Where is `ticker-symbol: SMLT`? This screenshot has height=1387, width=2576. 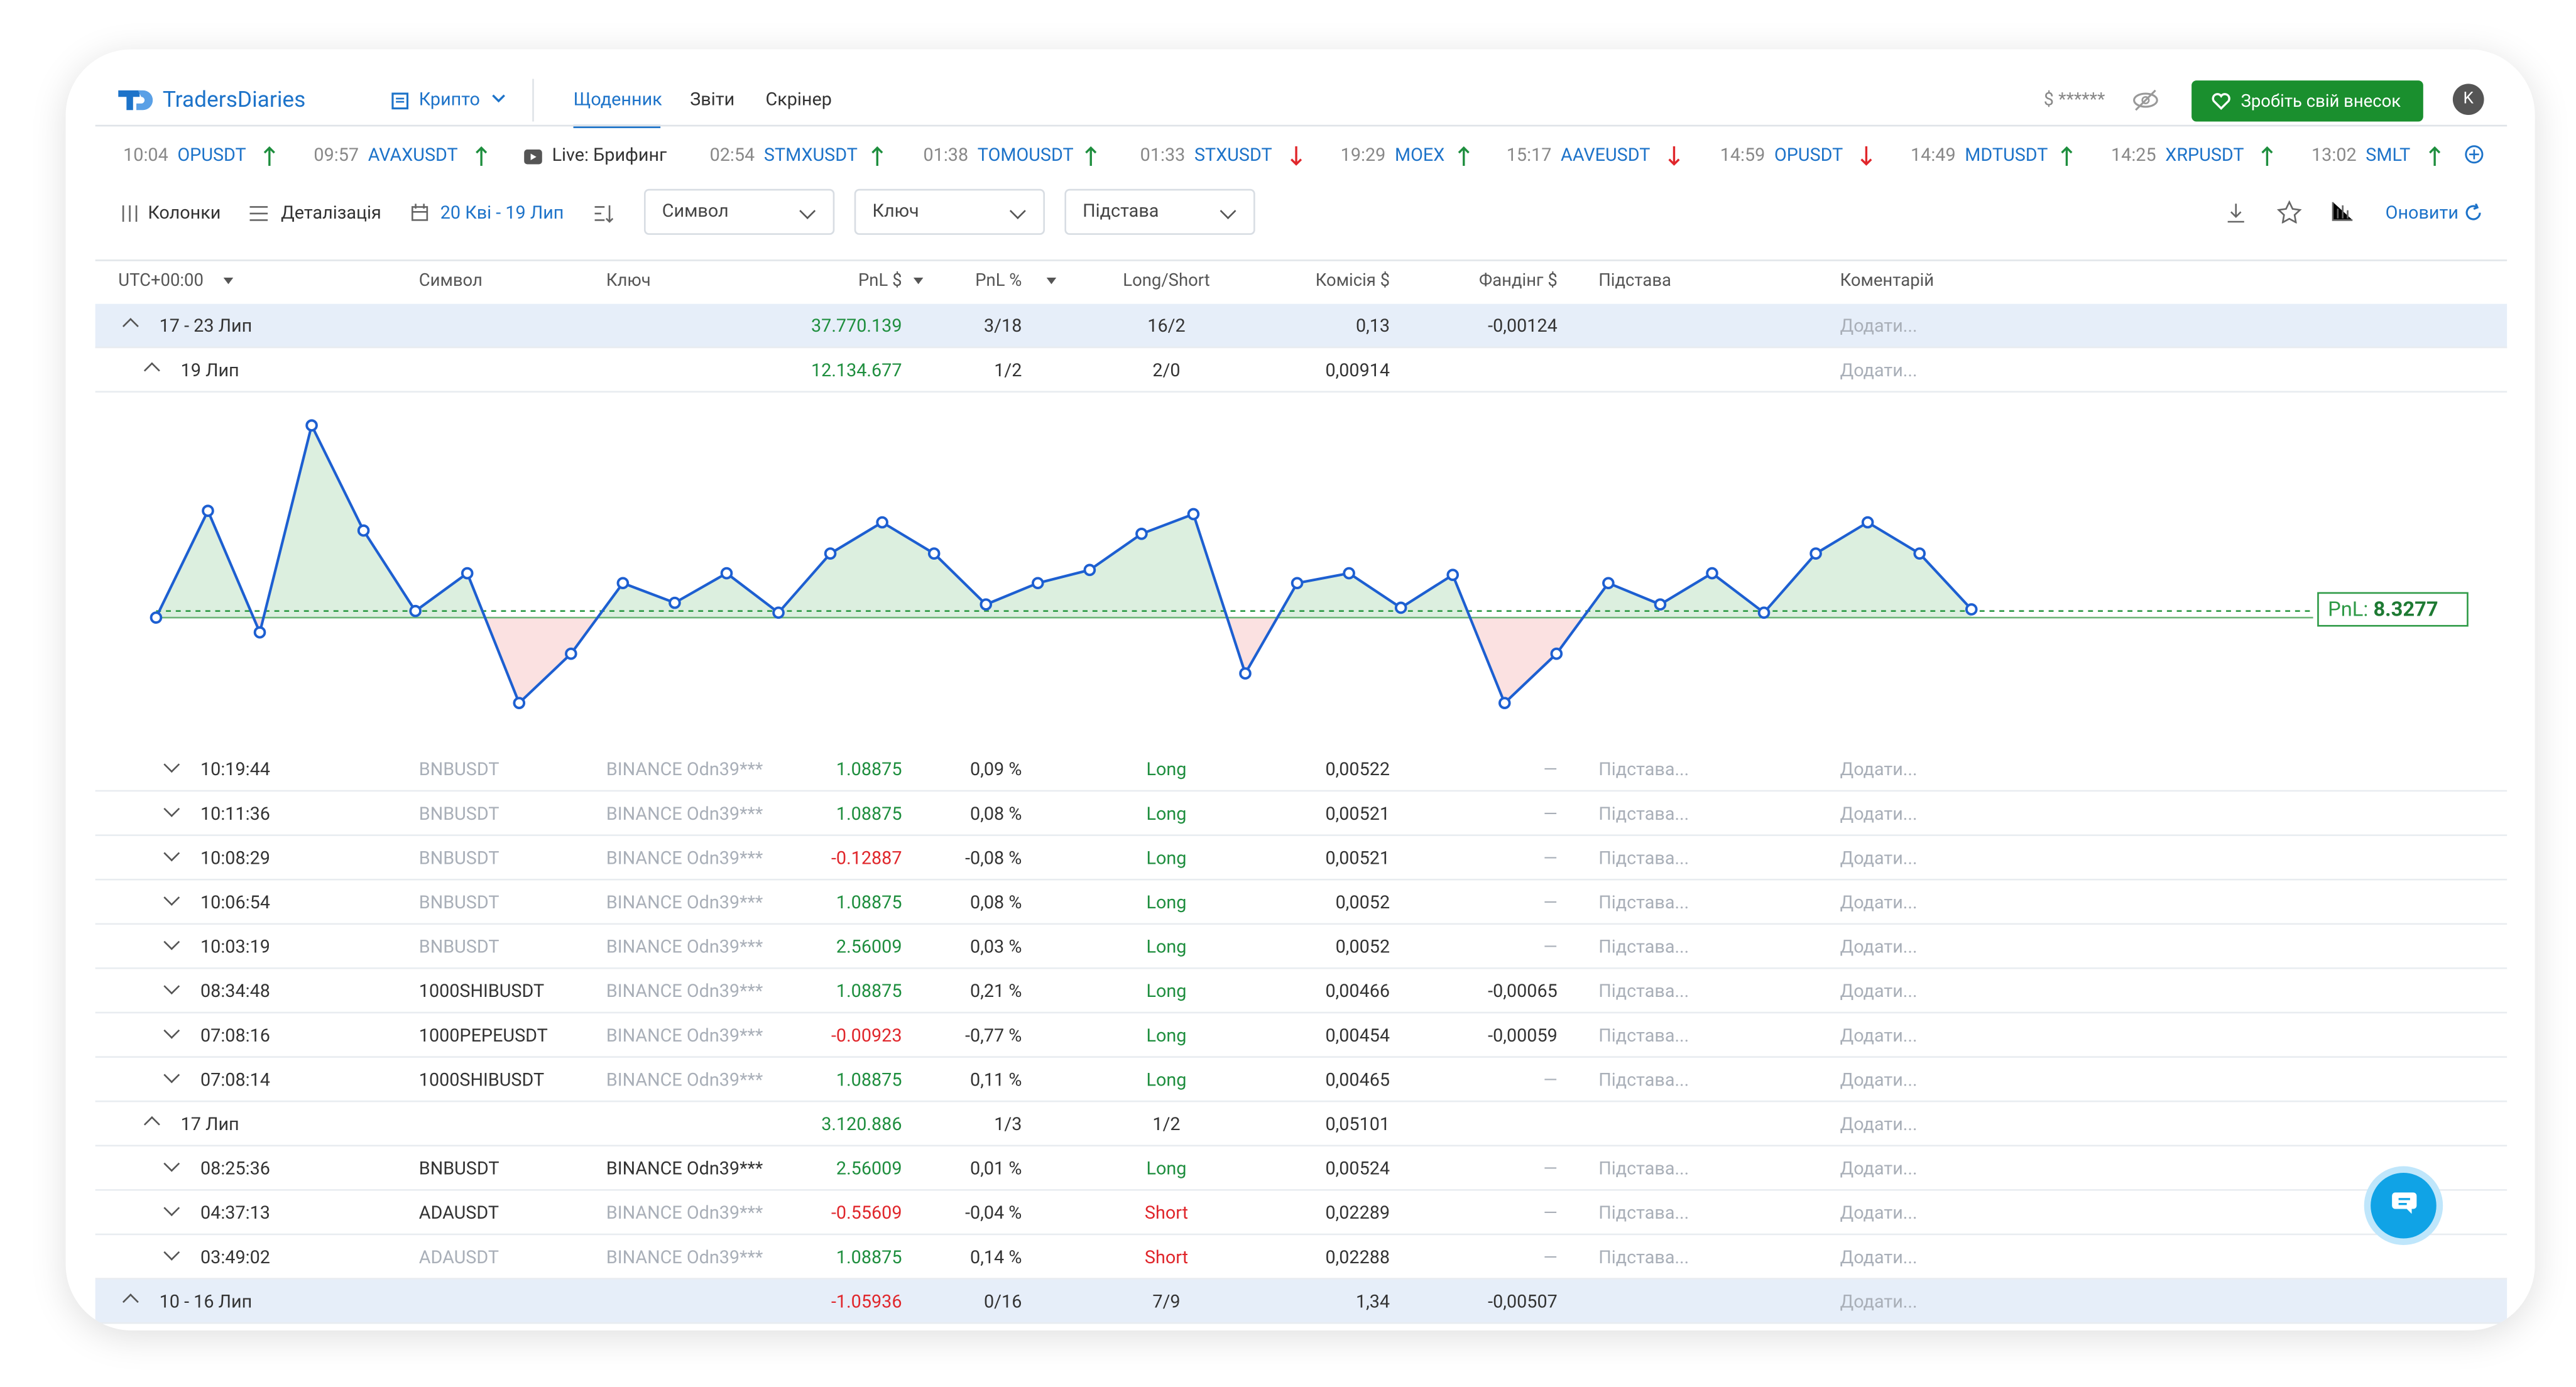 ticker-symbol: SMLT is located at coordinates (2388, 155).